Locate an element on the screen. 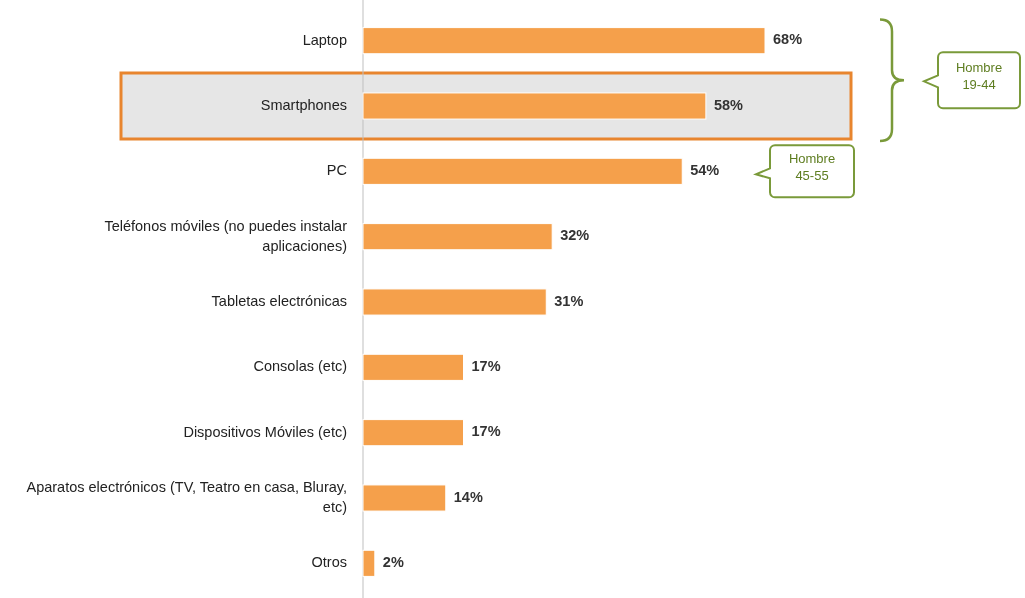  y-tick-label: Tabletas electrónicas is located at coordinates (279, 300).